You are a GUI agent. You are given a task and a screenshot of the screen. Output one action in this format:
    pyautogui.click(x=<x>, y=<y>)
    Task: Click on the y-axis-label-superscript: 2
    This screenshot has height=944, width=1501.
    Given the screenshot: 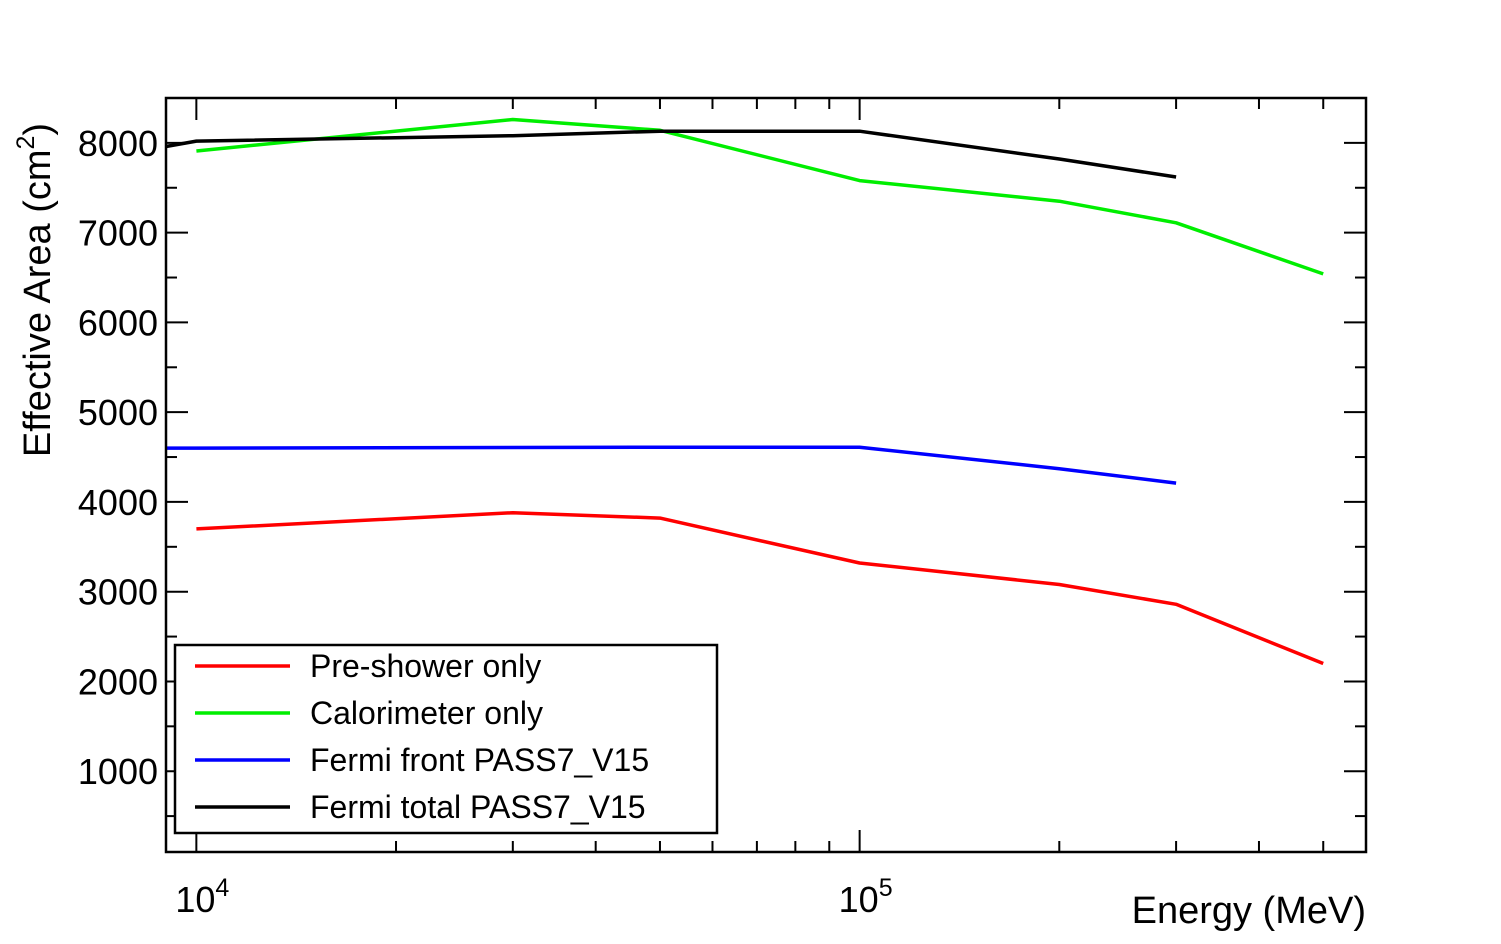 What is the action you would take?
    pyautogui.click(x=26, y=143)
    